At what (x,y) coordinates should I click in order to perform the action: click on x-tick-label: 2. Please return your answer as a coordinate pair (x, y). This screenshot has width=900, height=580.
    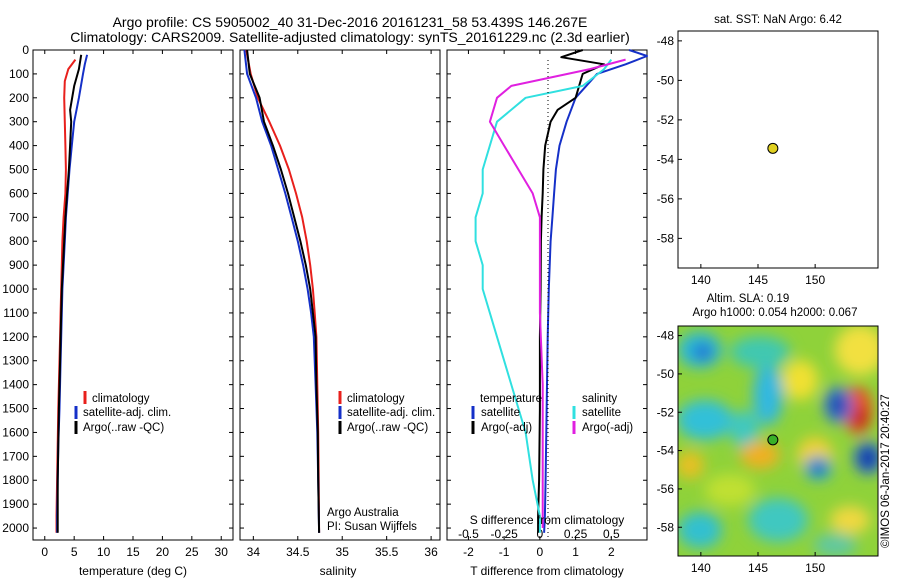
    Looking at the image, I should click on (611, 552).